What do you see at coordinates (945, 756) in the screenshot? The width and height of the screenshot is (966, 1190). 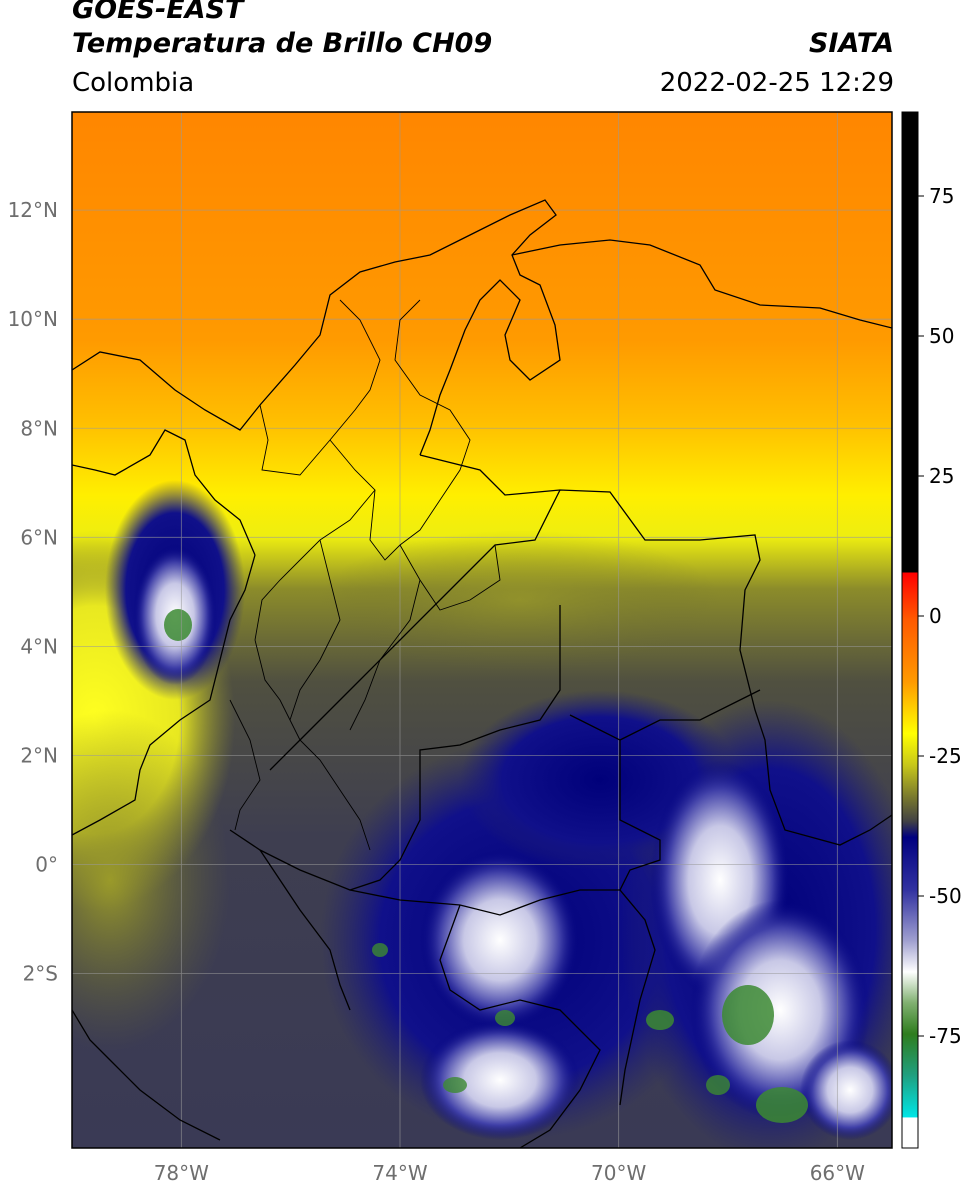 I see `colorbar-tick-label: -25` at bounding box center [945, 756].